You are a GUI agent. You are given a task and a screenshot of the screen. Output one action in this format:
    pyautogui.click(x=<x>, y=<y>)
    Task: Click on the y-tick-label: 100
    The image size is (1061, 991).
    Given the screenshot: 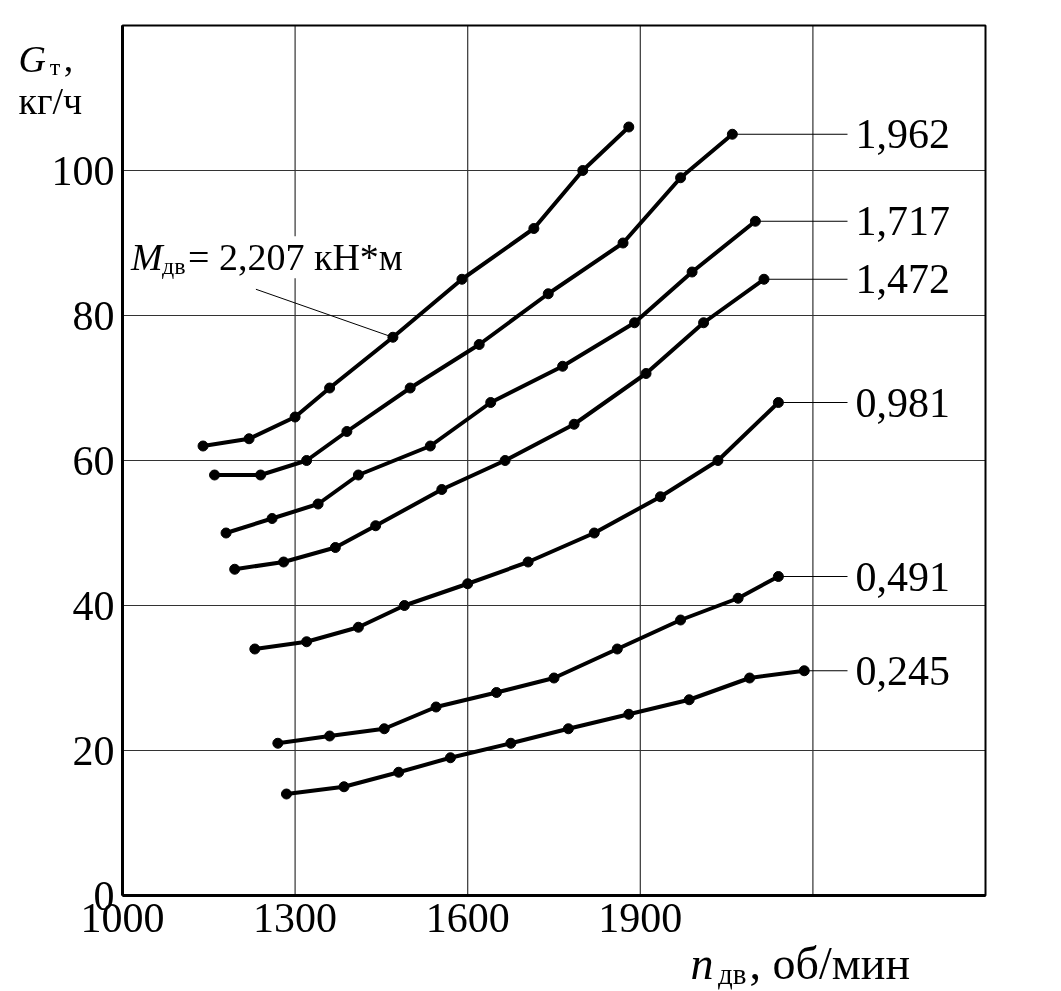 What is the action you would take?
    pyautogui.click(x=83, y=170)
    